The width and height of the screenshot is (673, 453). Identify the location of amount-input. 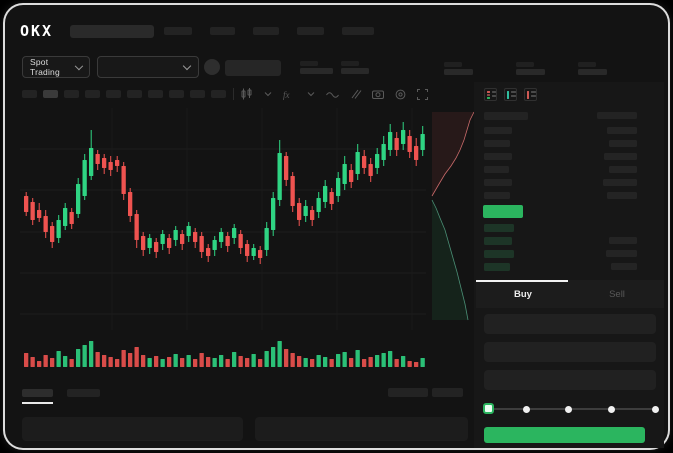
(570, 352).